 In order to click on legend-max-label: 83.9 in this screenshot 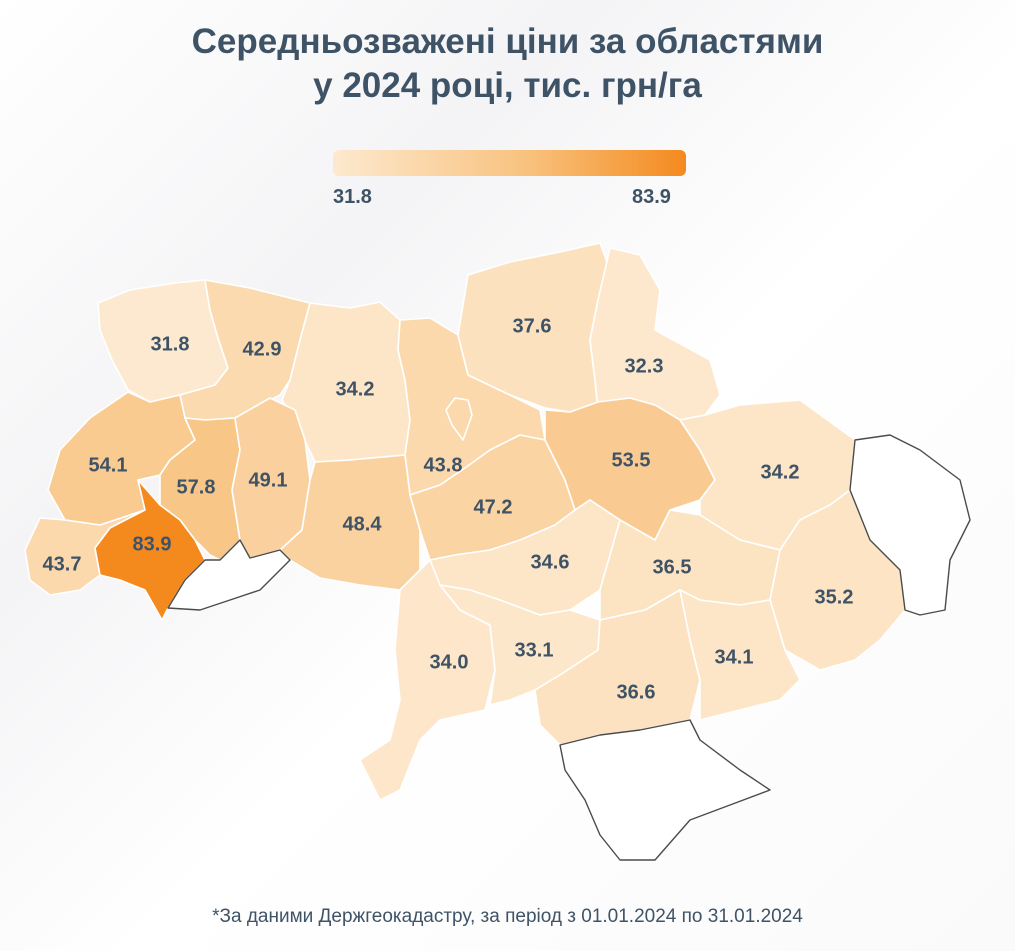, I will do `click(651, 197)`.